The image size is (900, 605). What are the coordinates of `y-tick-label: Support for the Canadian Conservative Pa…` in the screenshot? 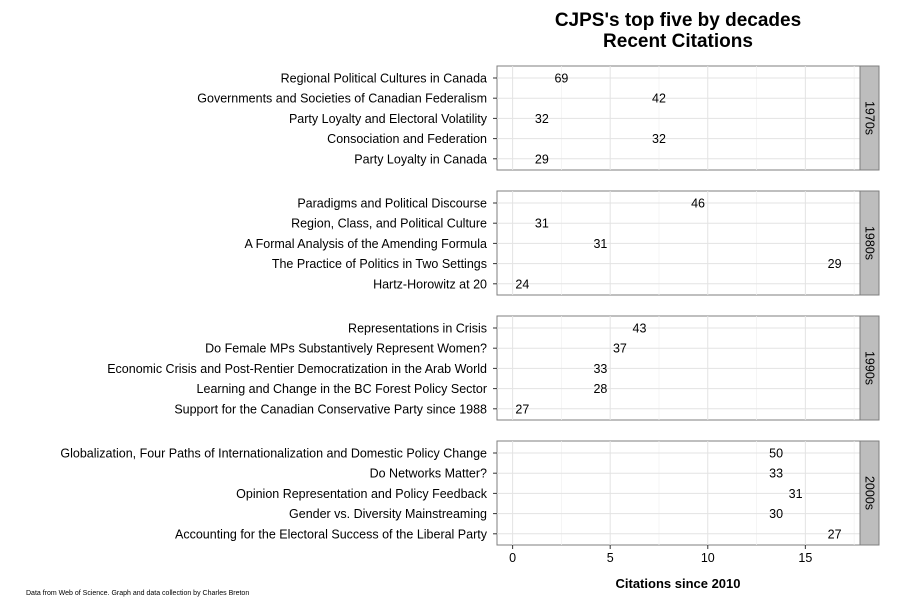 It's located at (330, 409).